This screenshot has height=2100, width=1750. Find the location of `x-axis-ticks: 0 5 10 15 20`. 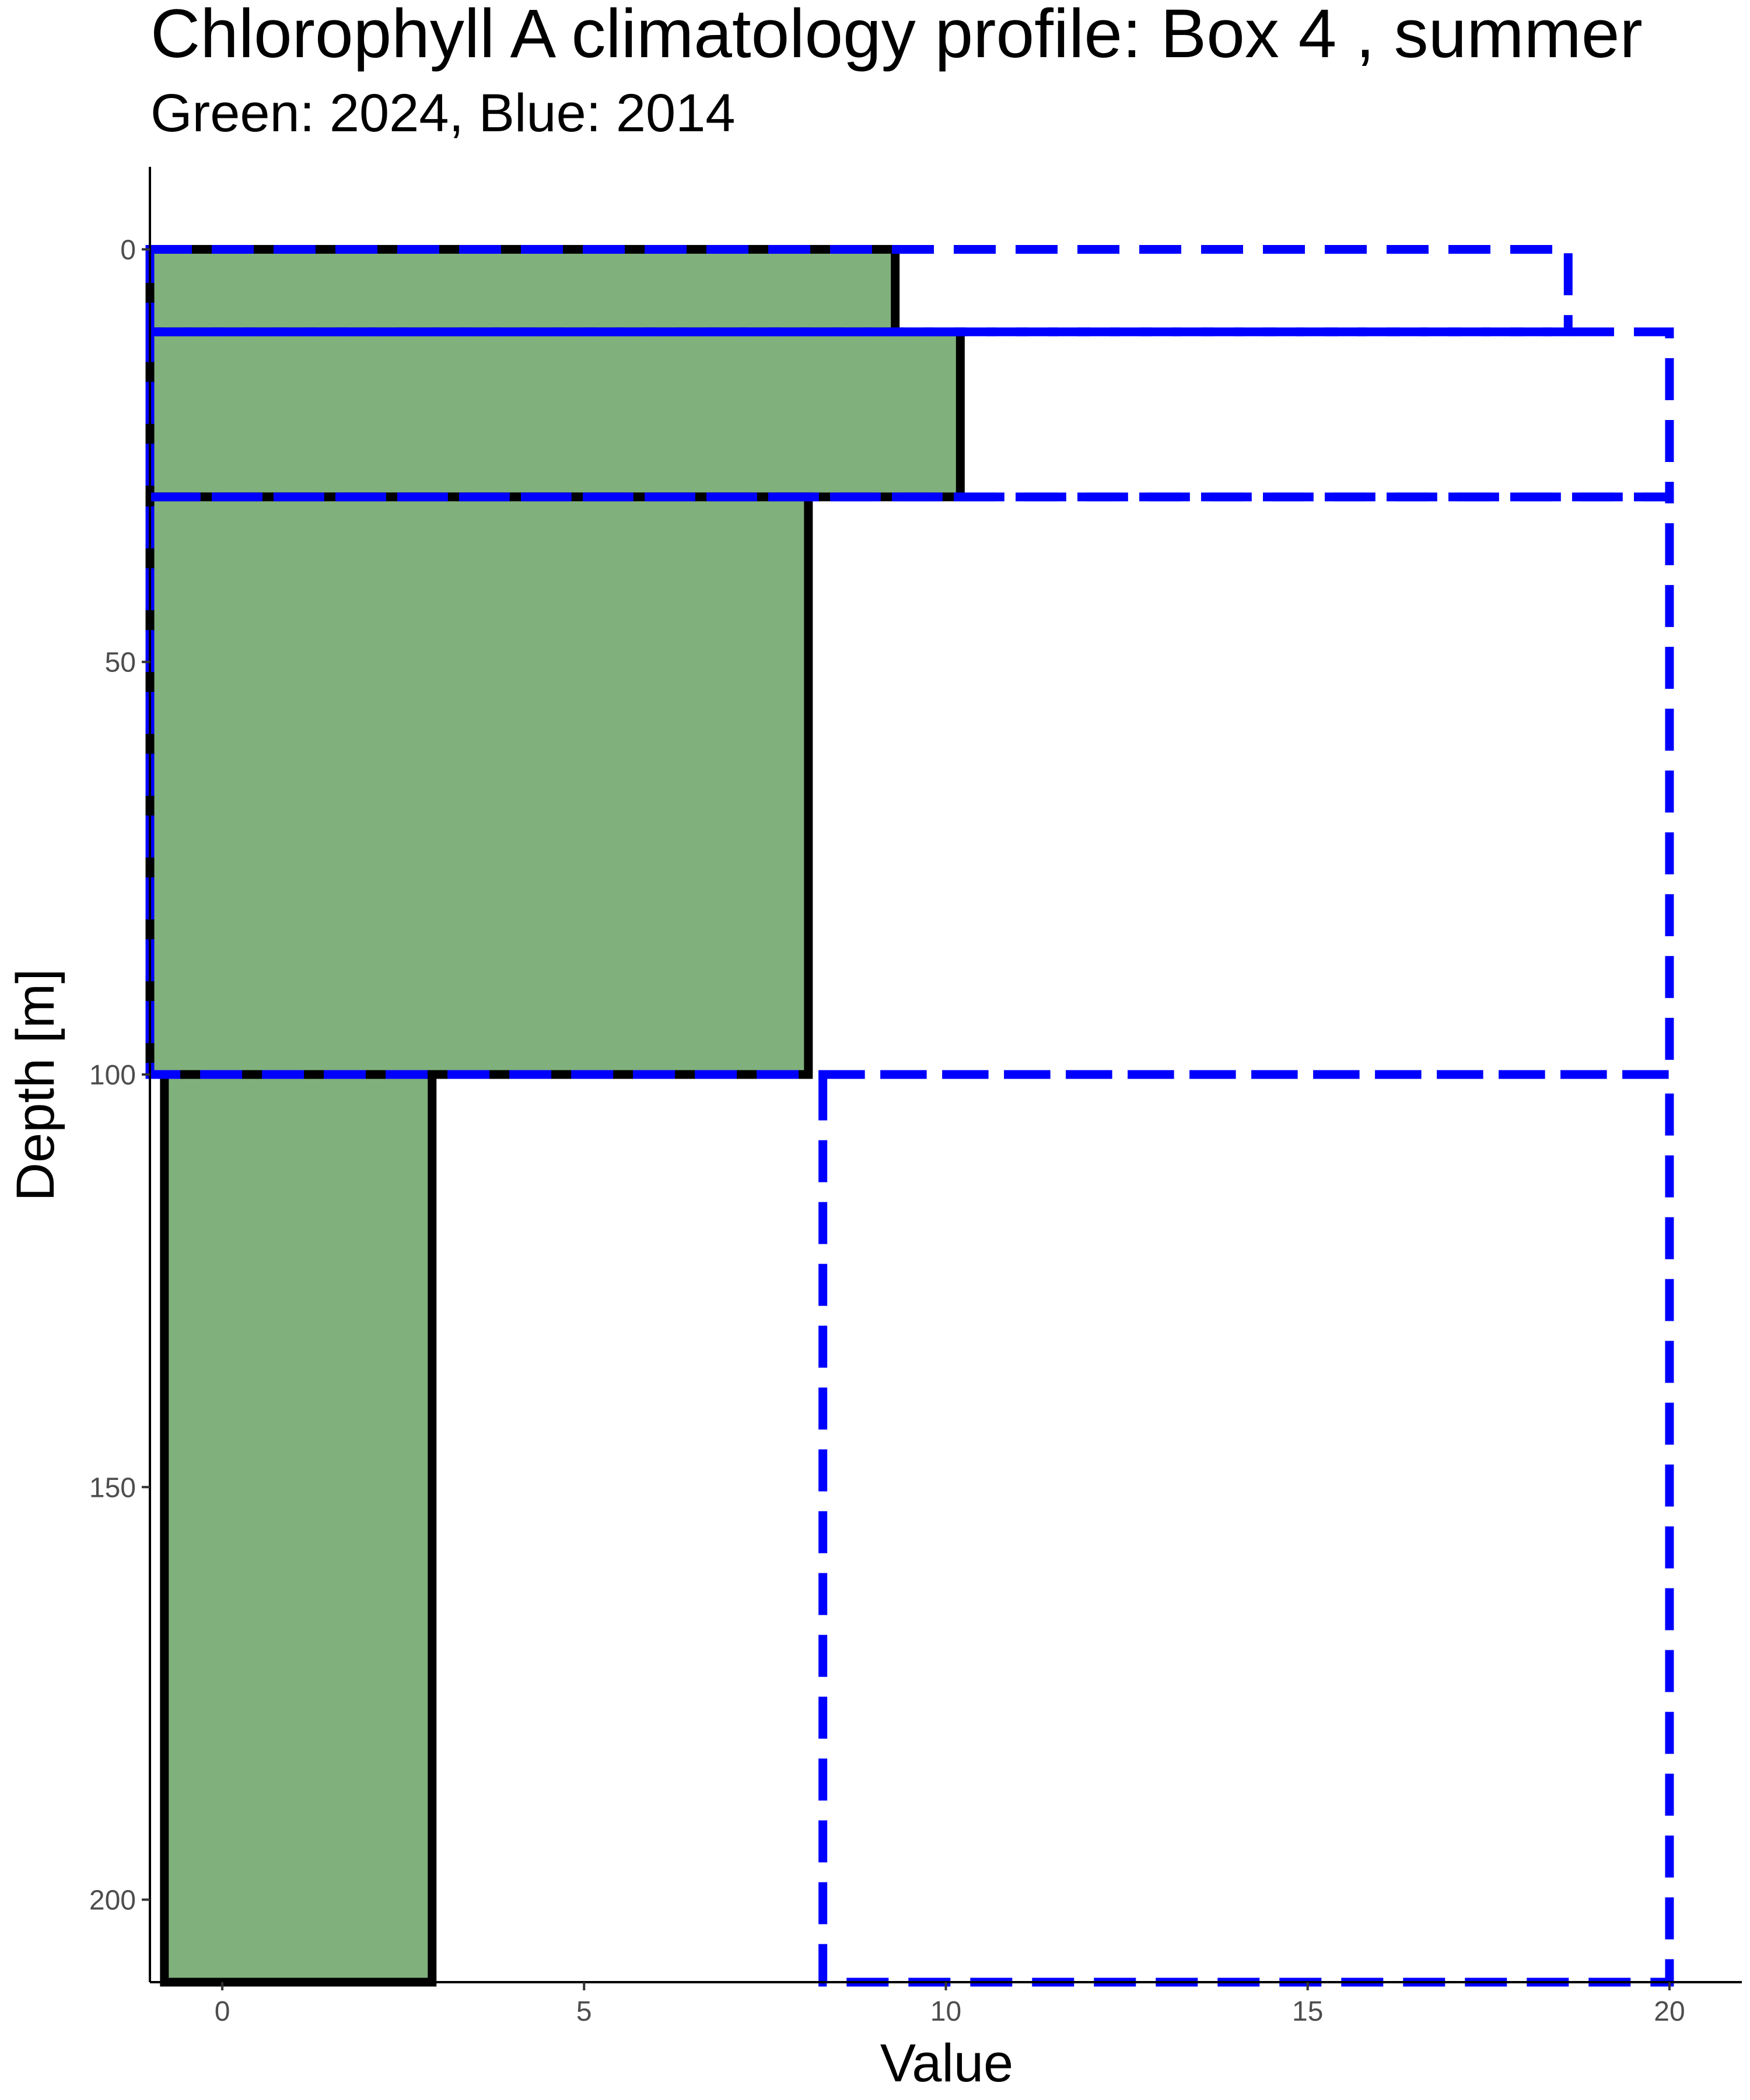

x-axis-ticks: 0 5 10 15 20 is located at coordinates (950, 2004).